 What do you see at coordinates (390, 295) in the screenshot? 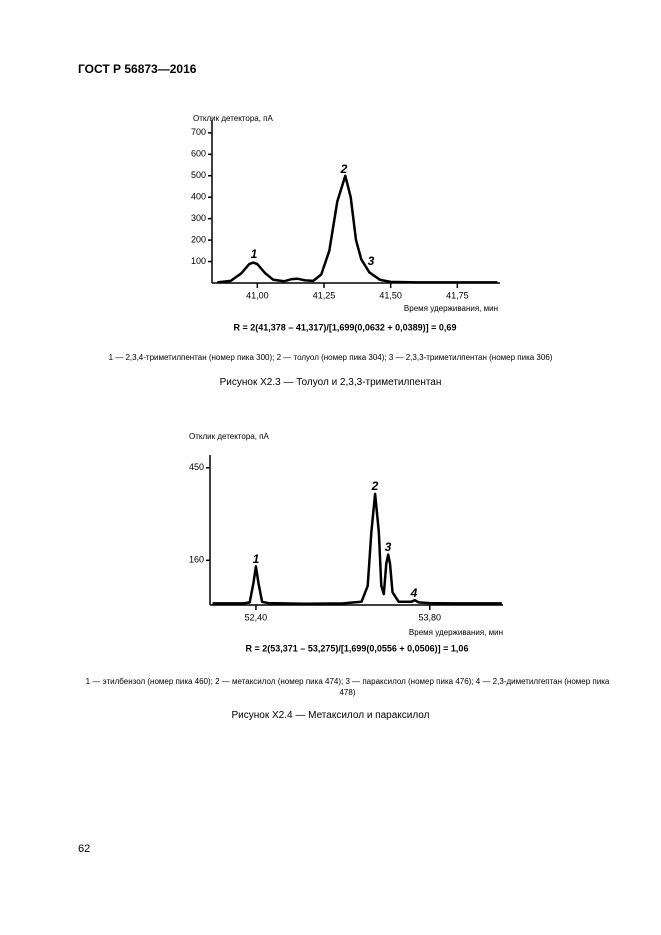
I see `x-tick-label: 41,50` at bounding box center [390, 295].